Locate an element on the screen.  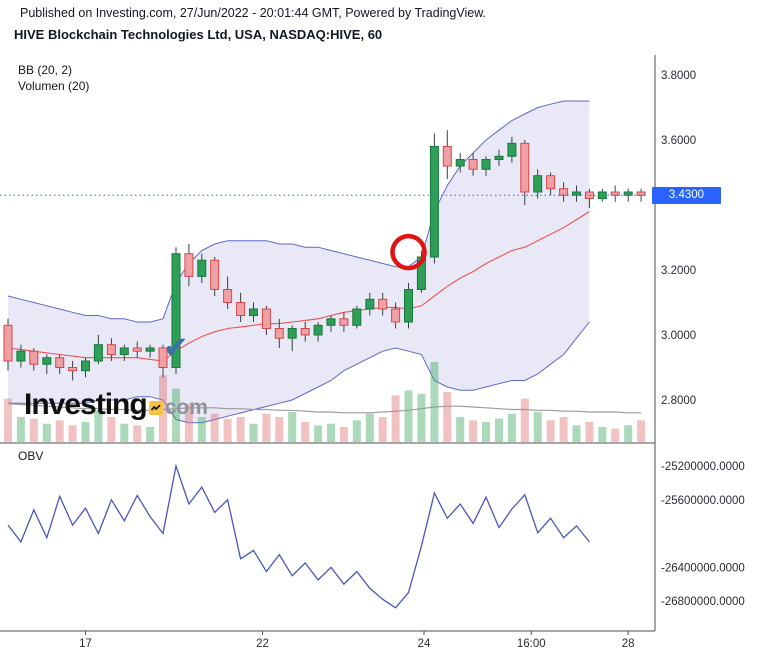
volume-ma-line is located at coordinates (324, 408).